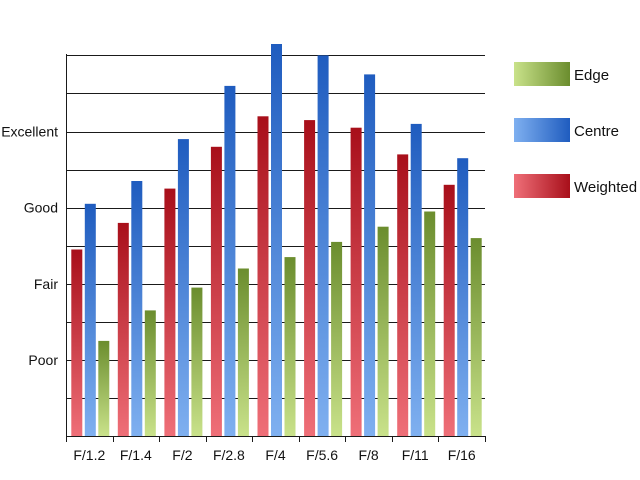 This screenshot has width=640, height=480. Describe the element at coordinates (275, 455) in the screenshot. I see `x-tick-label: F/4` at that location.